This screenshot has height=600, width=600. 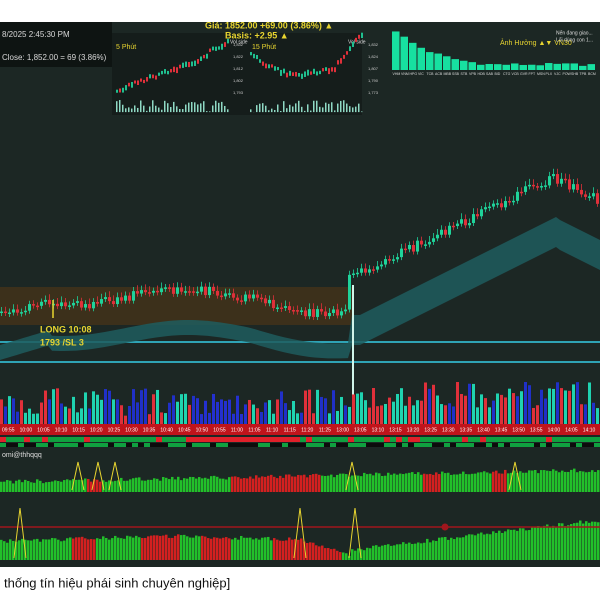 What do you see at coordinates (536, 42) in the screenshot?
I see `influence-title: Ảnh Hưởng ▲▼ VN30` at bounding box center [536, 42].